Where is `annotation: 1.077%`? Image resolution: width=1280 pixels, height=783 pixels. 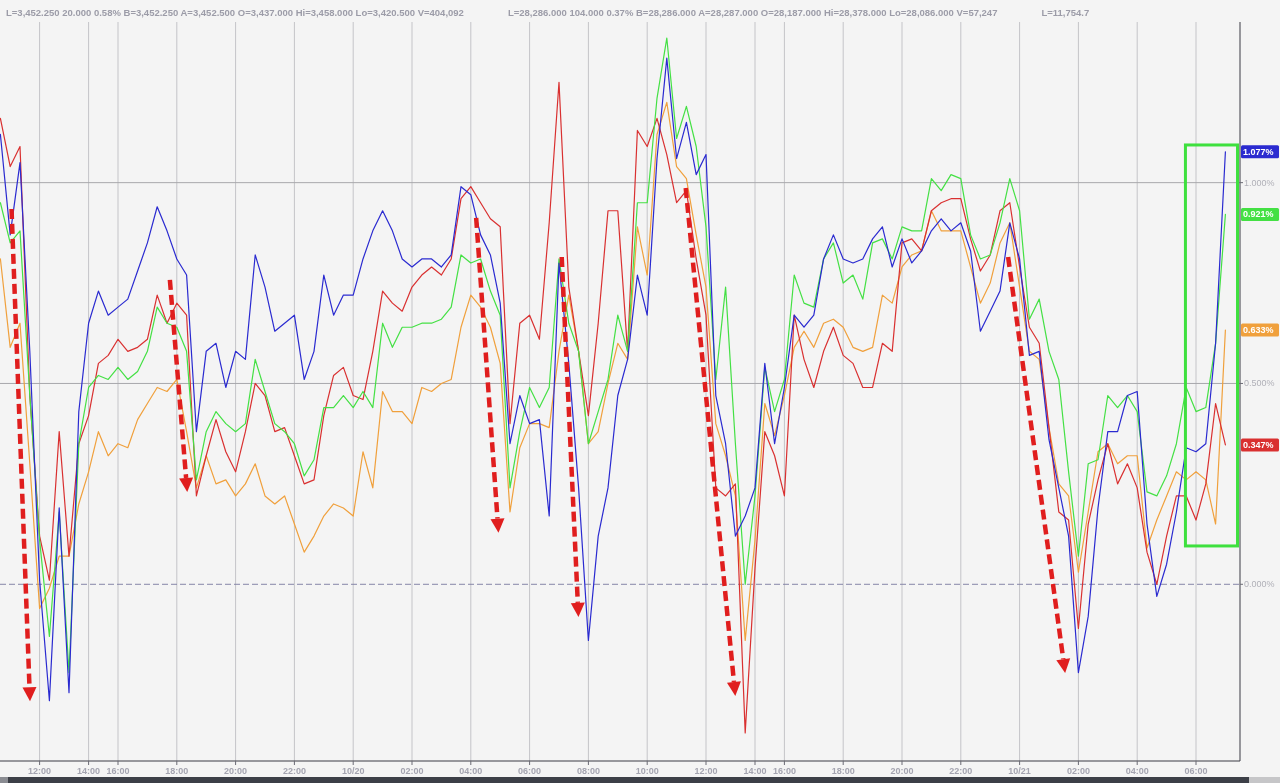
annotation: 1.077% is located at coordinates (1258, 151).